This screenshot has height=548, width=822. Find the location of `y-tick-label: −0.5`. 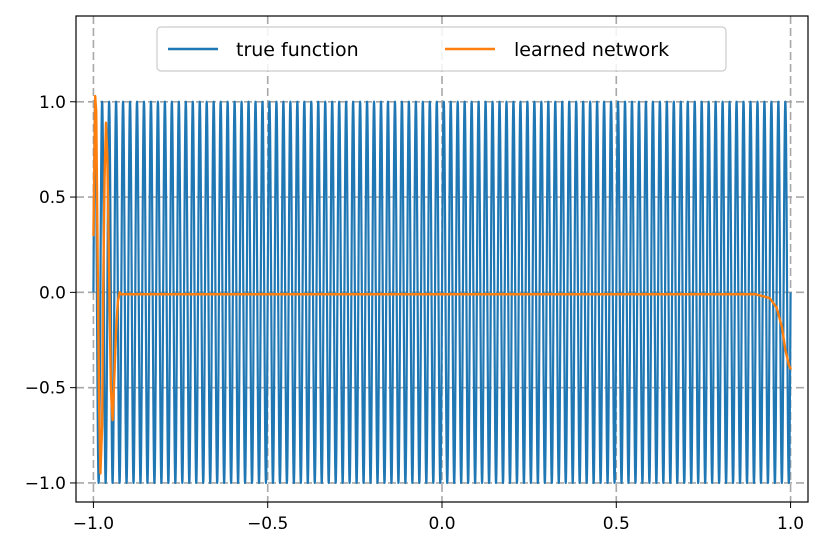

y-tick-label: −0.5 is located at coordinates (45, 389).